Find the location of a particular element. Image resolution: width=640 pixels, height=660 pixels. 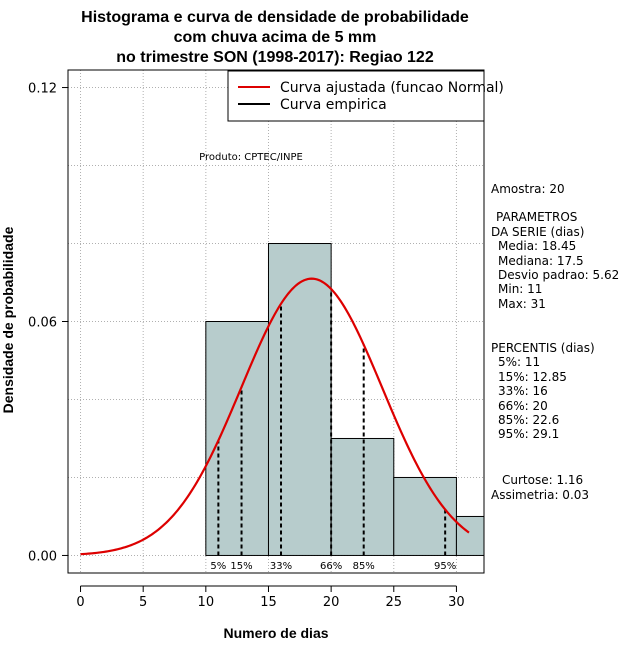

percentile-label: 15% is located at coordinates (241, 566).